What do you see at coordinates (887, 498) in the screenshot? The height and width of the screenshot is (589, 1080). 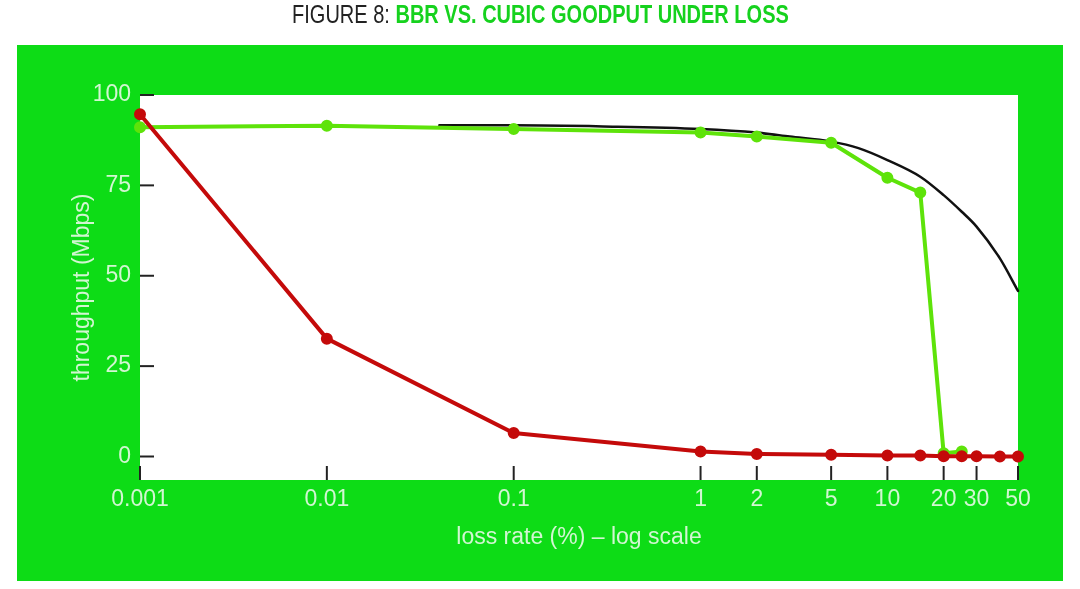 I see `x-tick-label: 10` at bounding box center [887, 498].